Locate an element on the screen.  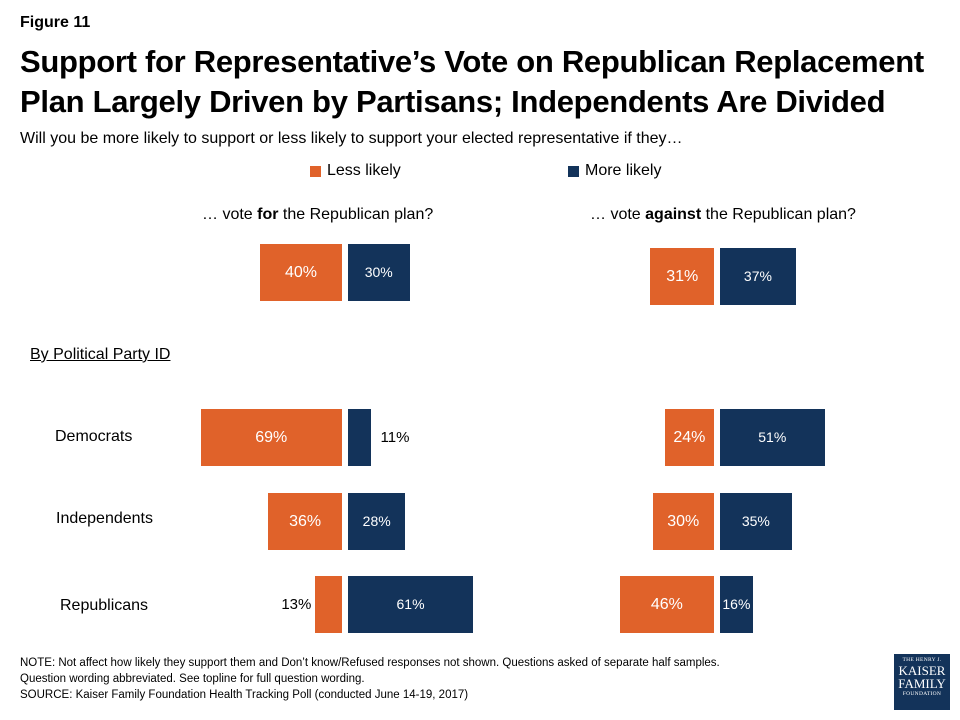
label-for-independents-more-likely: 28% is located at coordinates (376, 520).